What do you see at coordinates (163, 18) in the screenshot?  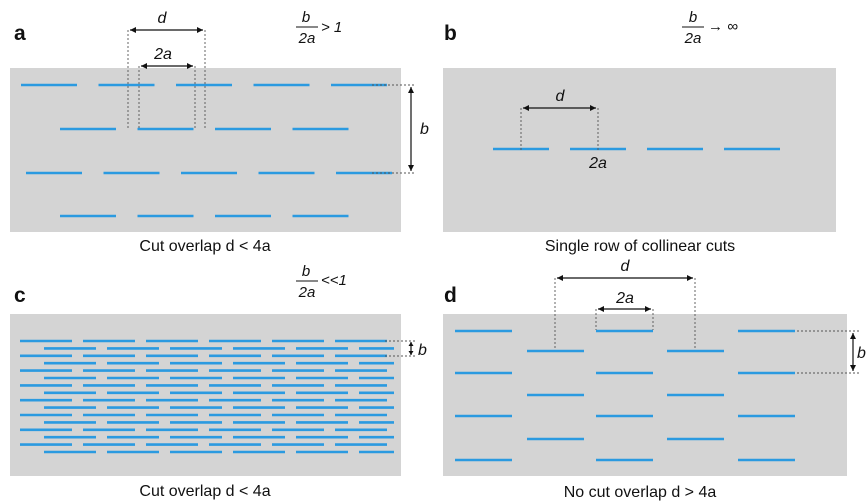 I see `panel-a-d-label: d` at bounding box center [163, 18].